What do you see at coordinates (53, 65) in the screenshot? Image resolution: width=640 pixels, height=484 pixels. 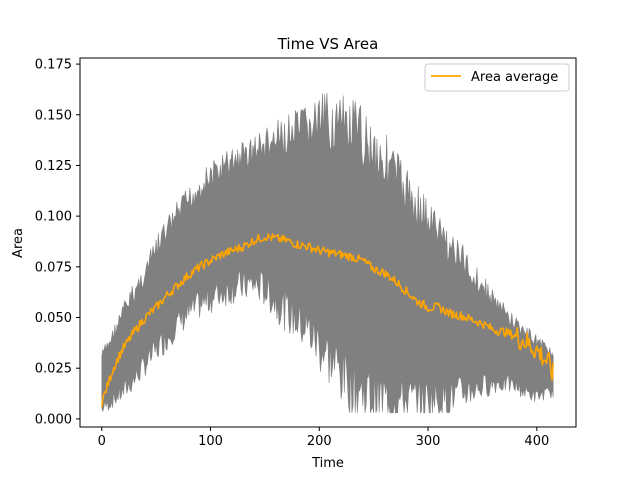 I see `y-tick-label: 0.175` at bounding box center [53, 65].